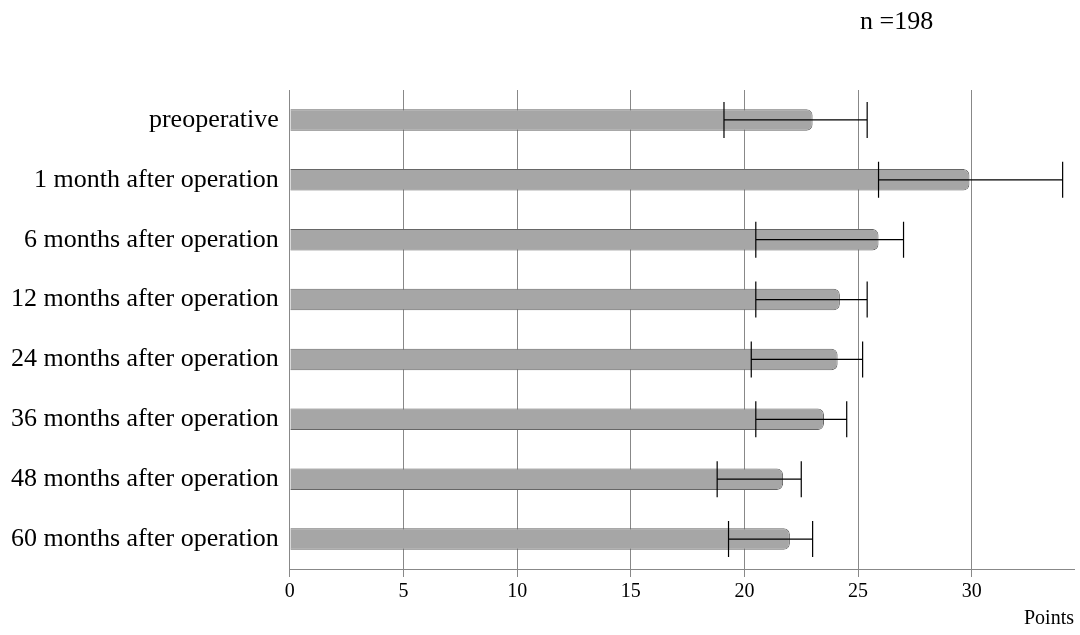 The height and width of the screenshot is (635, 1080). Describe the element at coordinates (145, 298) in the screenshot. I see `y-tick-label: 12 months after operation` at that location.